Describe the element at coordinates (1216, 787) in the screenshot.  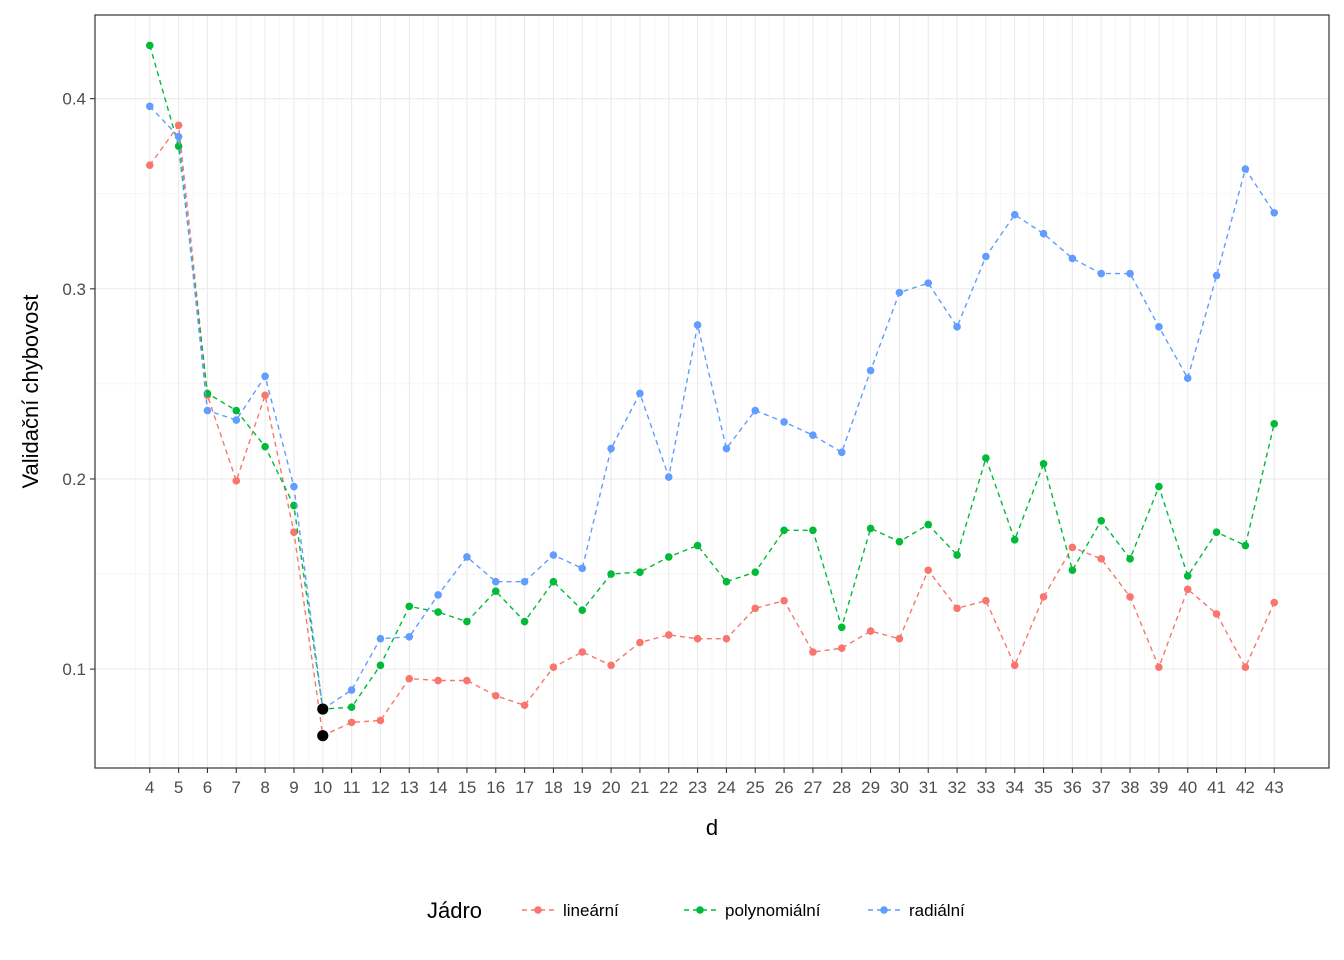
I see `x-tick-label: 41` at that location.